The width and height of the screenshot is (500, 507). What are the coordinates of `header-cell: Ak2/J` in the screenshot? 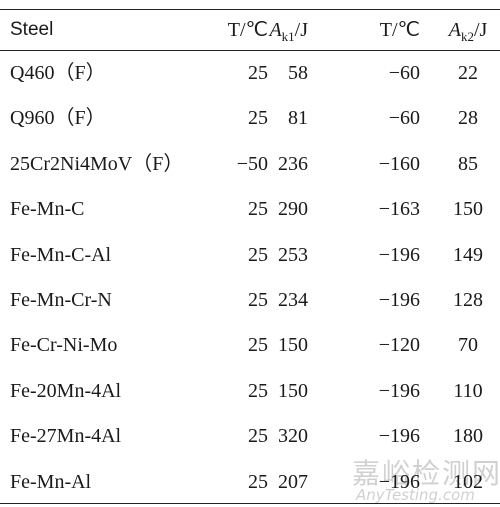 It's located at (464, 33).